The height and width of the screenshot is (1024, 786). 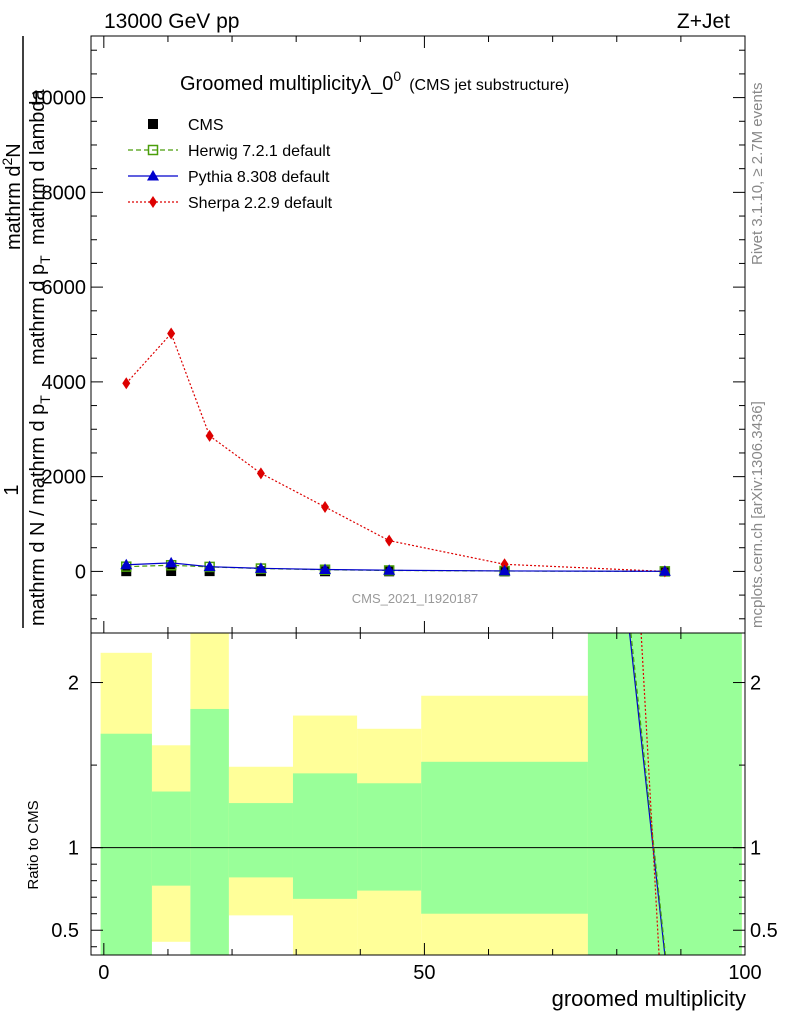 I want to click on legend-label: Herwig 7.2.1 default, so click(x=259, y=151).